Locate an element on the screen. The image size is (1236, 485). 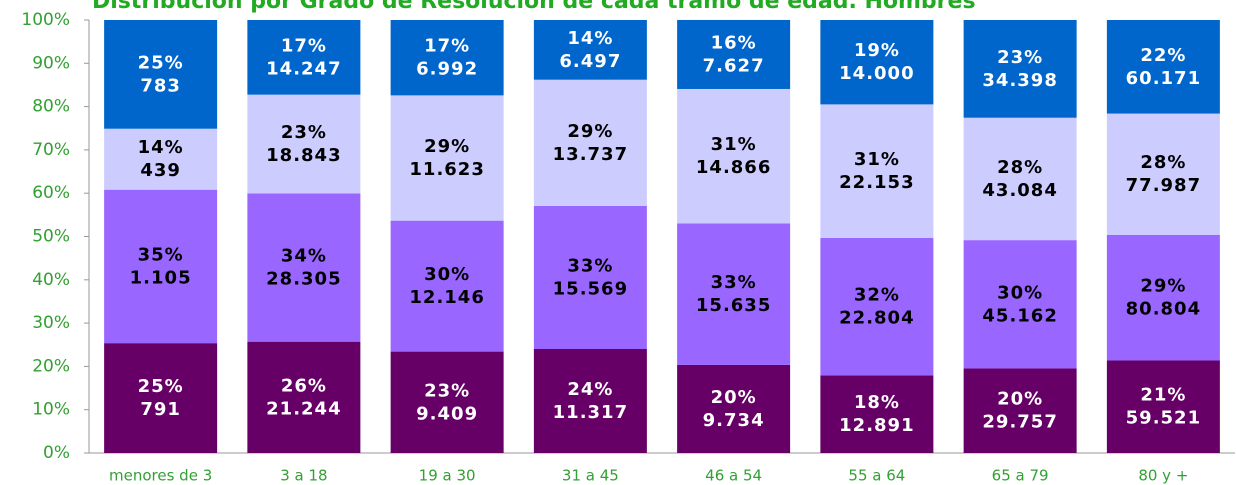
data-label: 16% is located at coordinates (734, 42).